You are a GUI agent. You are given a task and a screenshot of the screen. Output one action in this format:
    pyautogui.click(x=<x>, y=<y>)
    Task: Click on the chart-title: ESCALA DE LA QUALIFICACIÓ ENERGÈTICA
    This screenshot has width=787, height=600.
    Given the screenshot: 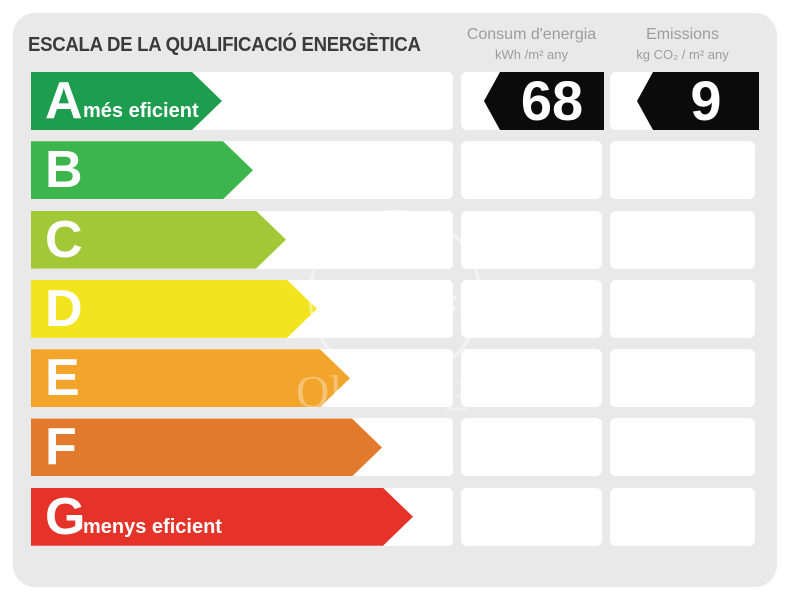 What is the action you would take?
    pyautogui.click(x=224, y=45)
    